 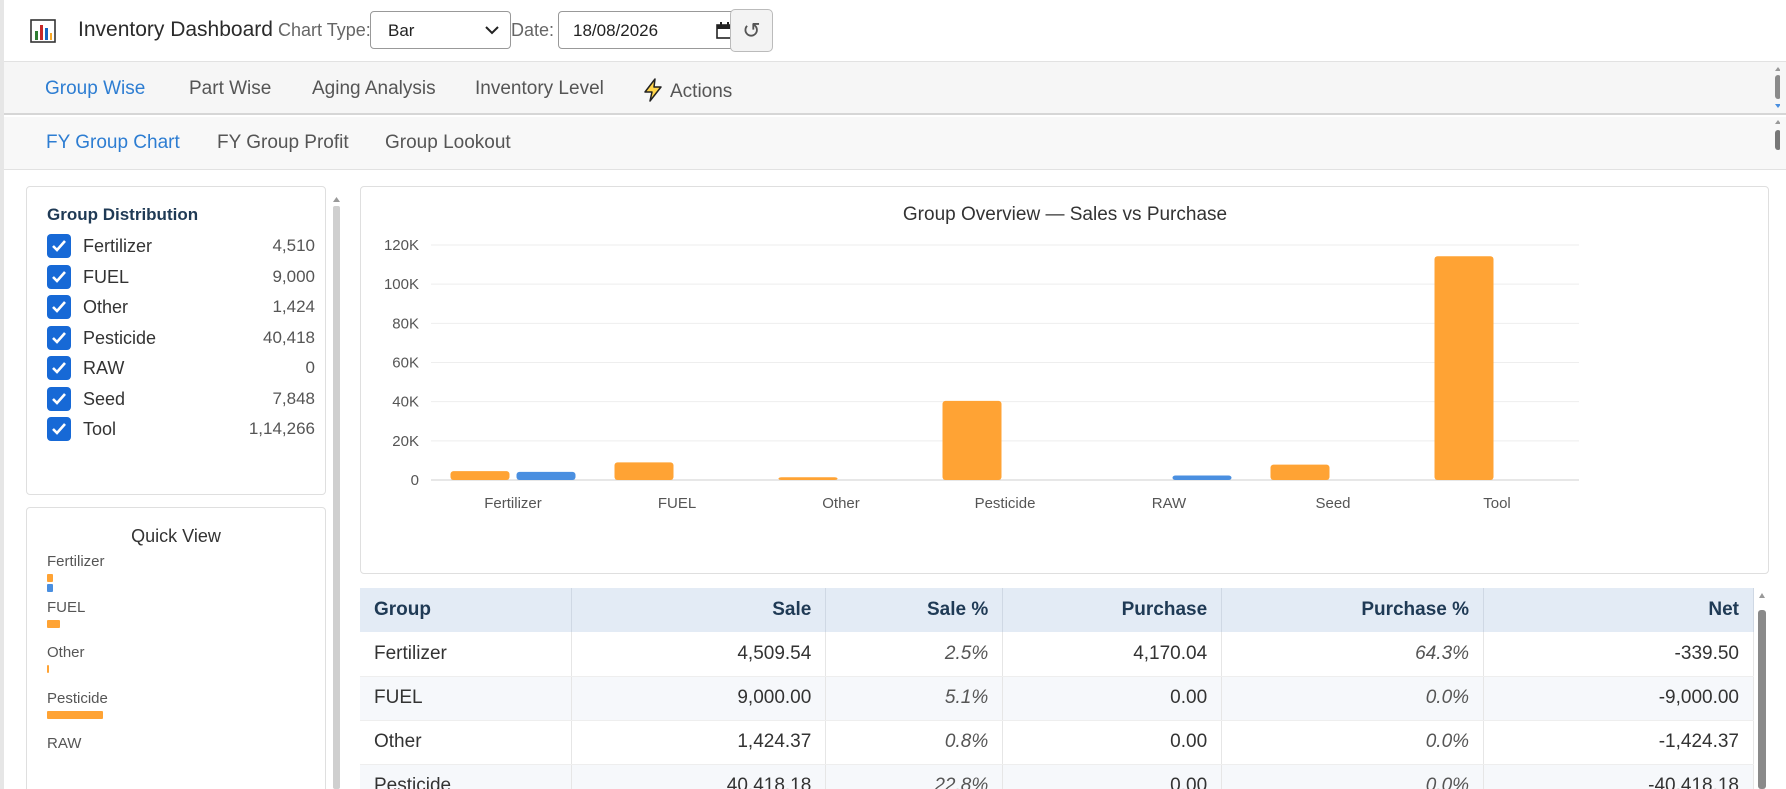 I want to click on bolt-icon, so click(x=653, y=90).